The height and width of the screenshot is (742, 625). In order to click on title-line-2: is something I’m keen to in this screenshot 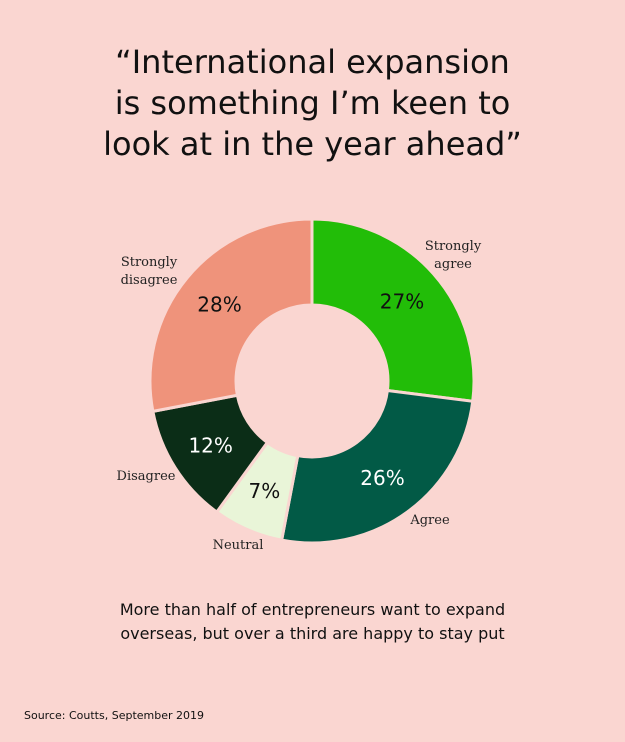, I will do `click(312, 103)`.